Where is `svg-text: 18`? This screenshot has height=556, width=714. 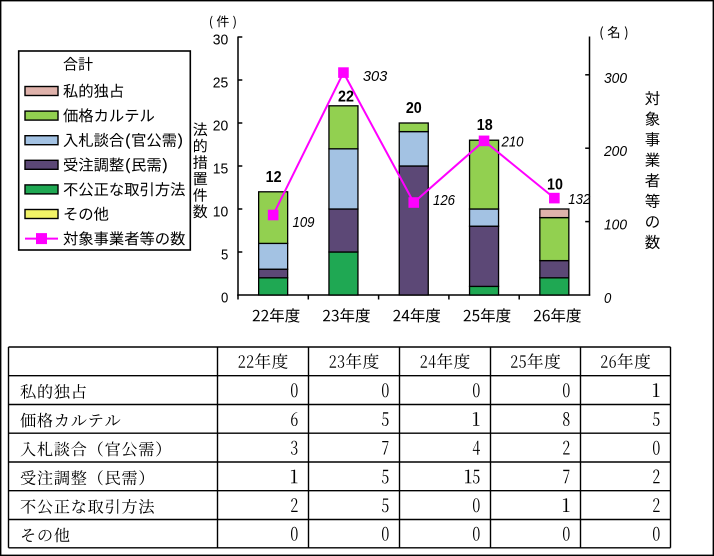
svg-text: 18 is located at coordinates (485, 125).